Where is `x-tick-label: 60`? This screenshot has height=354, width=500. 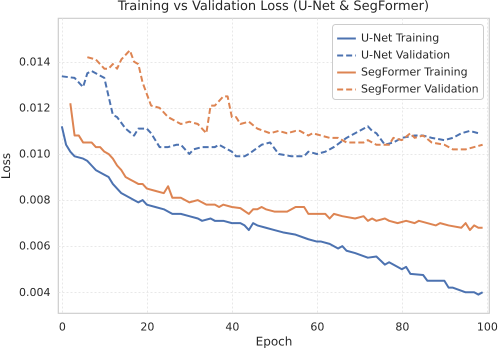
x-tick-label: 60 is located at coordinates (317, 327).